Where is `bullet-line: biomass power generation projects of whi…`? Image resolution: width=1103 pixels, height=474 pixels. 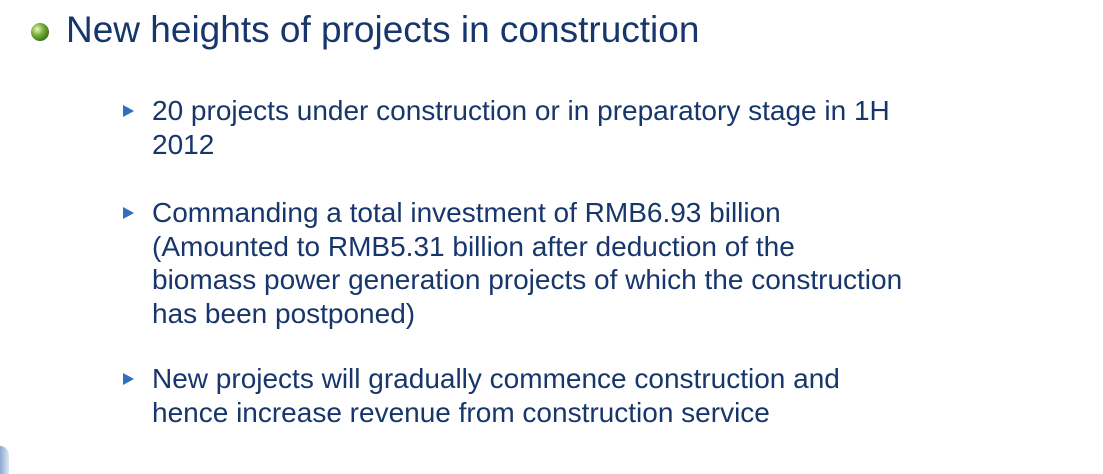
bullet-line: biomass power generation projects of whi… is located at coordinates (527, 279).